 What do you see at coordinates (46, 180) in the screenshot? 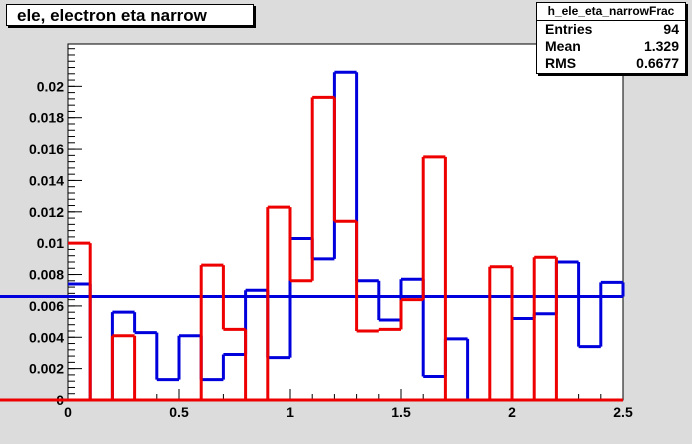
I see `y-tick-label: 0.014` at bounding box center [46, 180].